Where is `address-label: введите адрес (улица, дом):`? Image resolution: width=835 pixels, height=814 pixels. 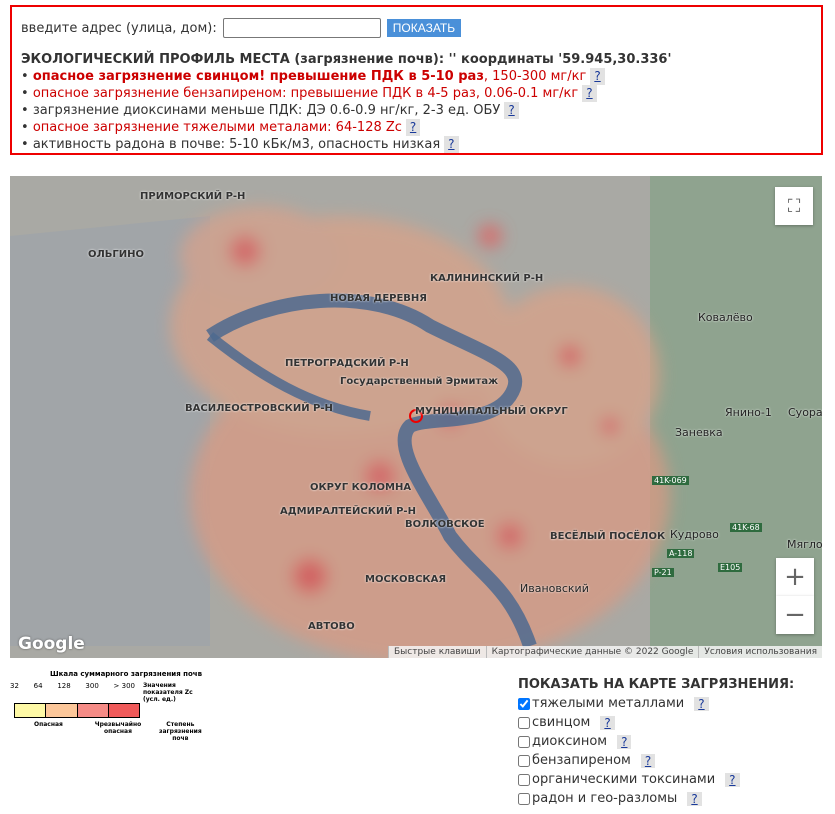 address-label: введите адрес (улица, дом): is located at coordinates (119, 28).